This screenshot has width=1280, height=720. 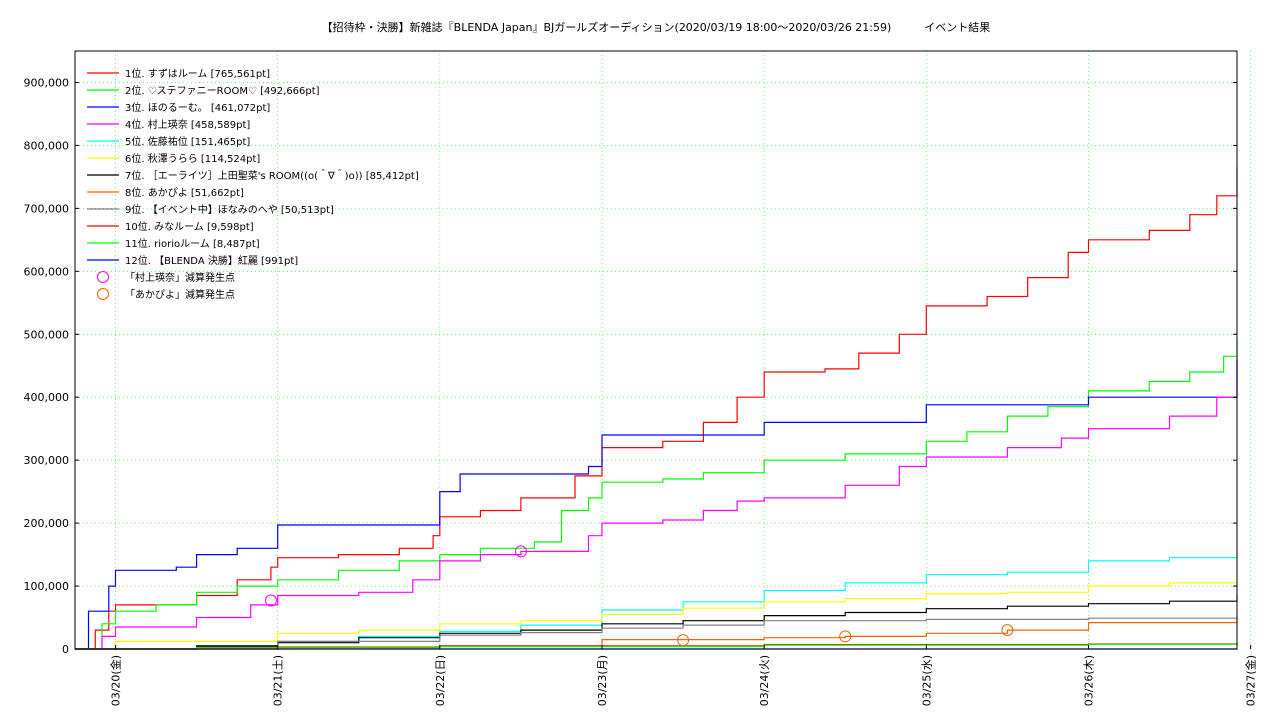 I want to click on legend-label: 9位. 【イベント中】ほなみのへや [50,513pt], so click(x=229, y=209).